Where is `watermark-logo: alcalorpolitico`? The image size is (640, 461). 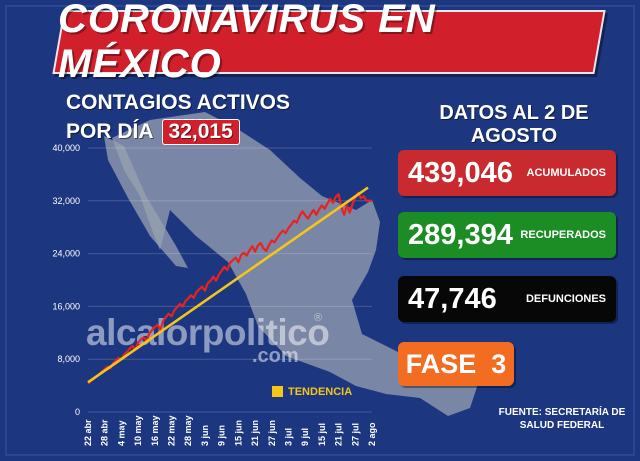
watermark-logo: alcalorpolitico is located at coordinates (208, 332).